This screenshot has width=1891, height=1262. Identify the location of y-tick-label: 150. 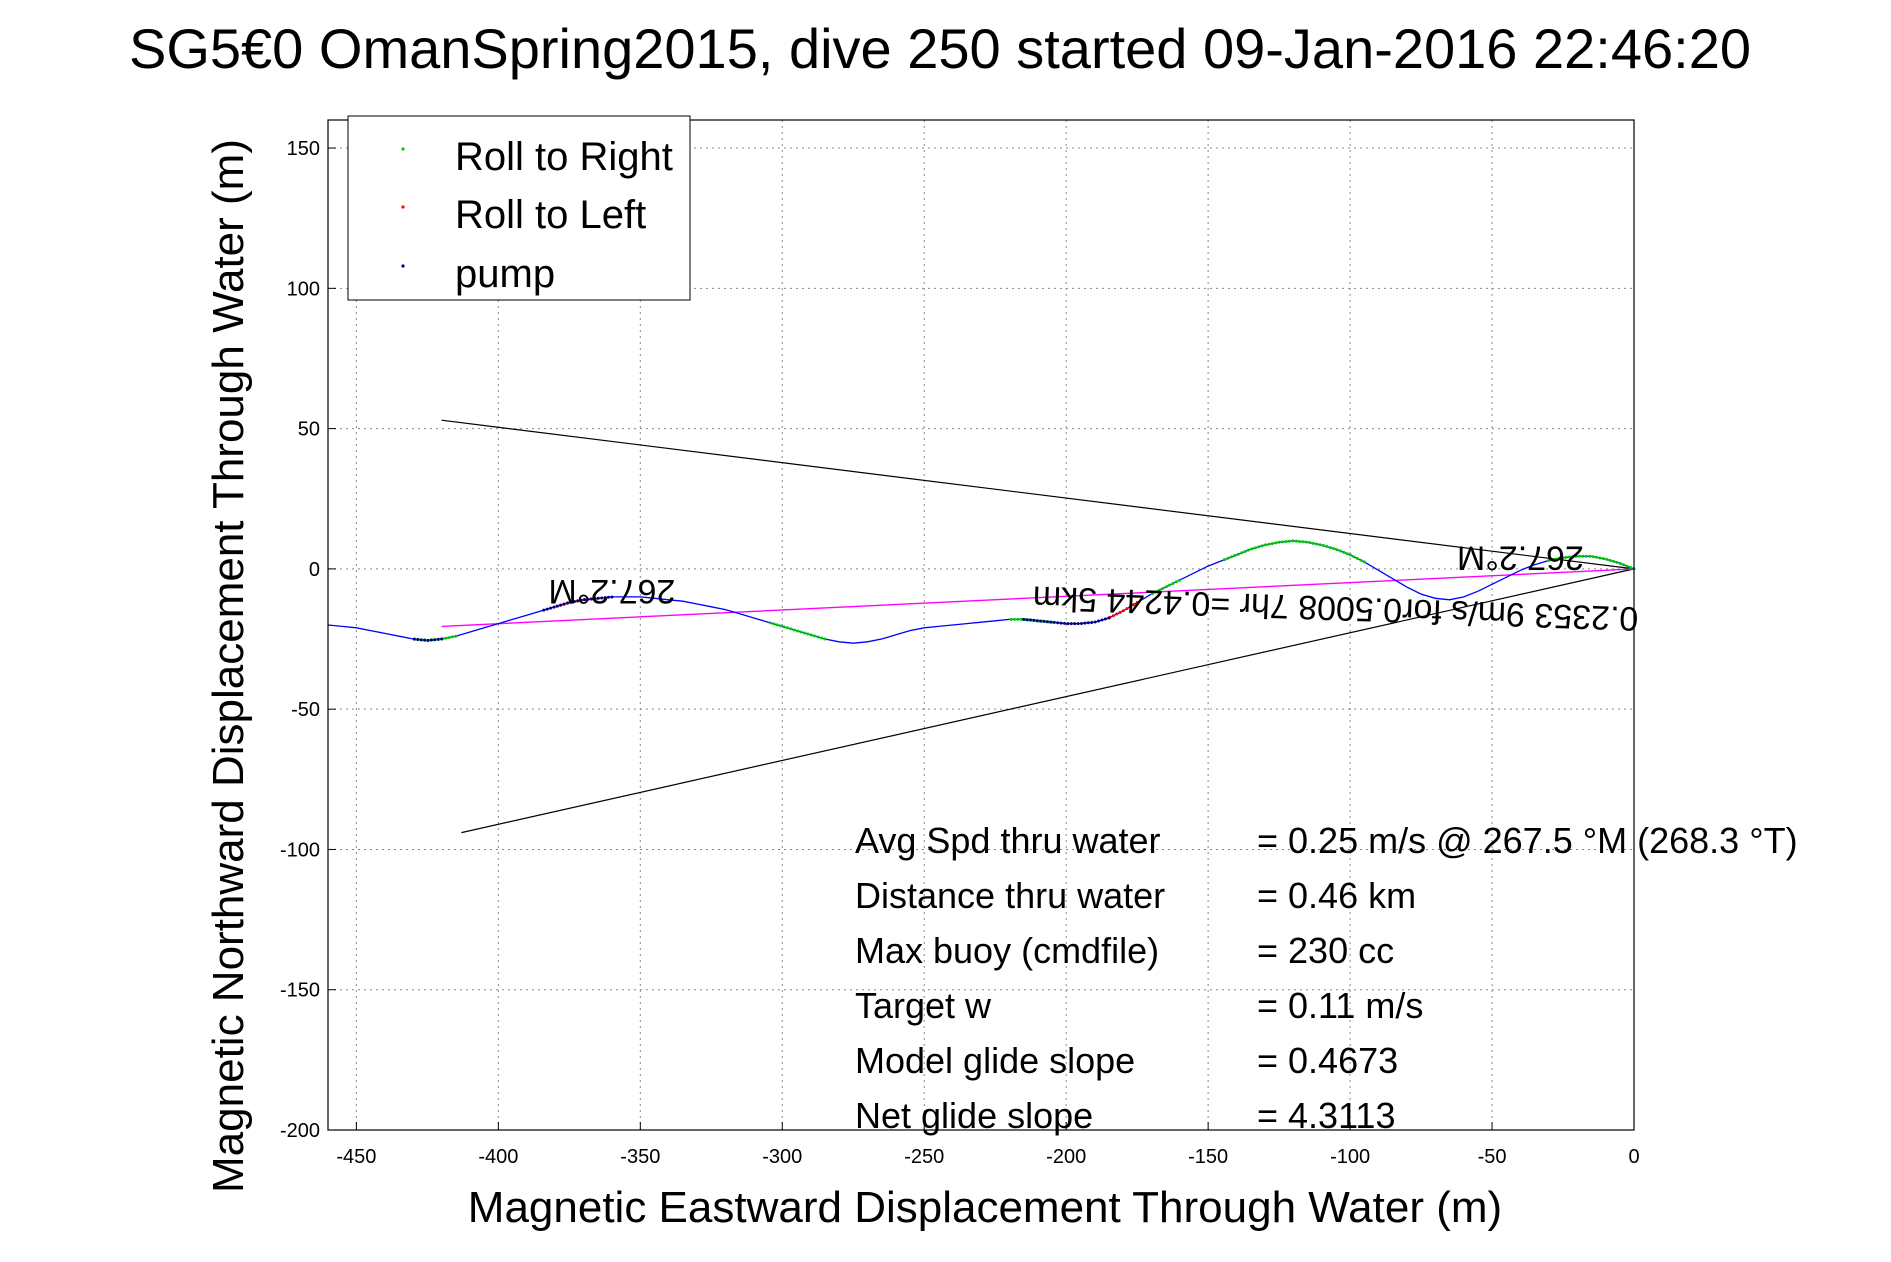
(303, 149).